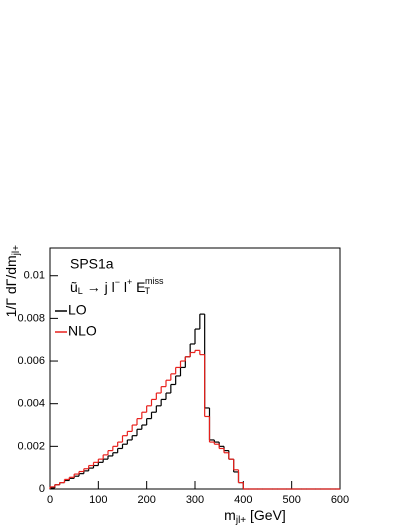 This screenshot has height=527, width=407. I want to click on process-label: ũL → j l− l+ ETmiss, so click(117, 286).